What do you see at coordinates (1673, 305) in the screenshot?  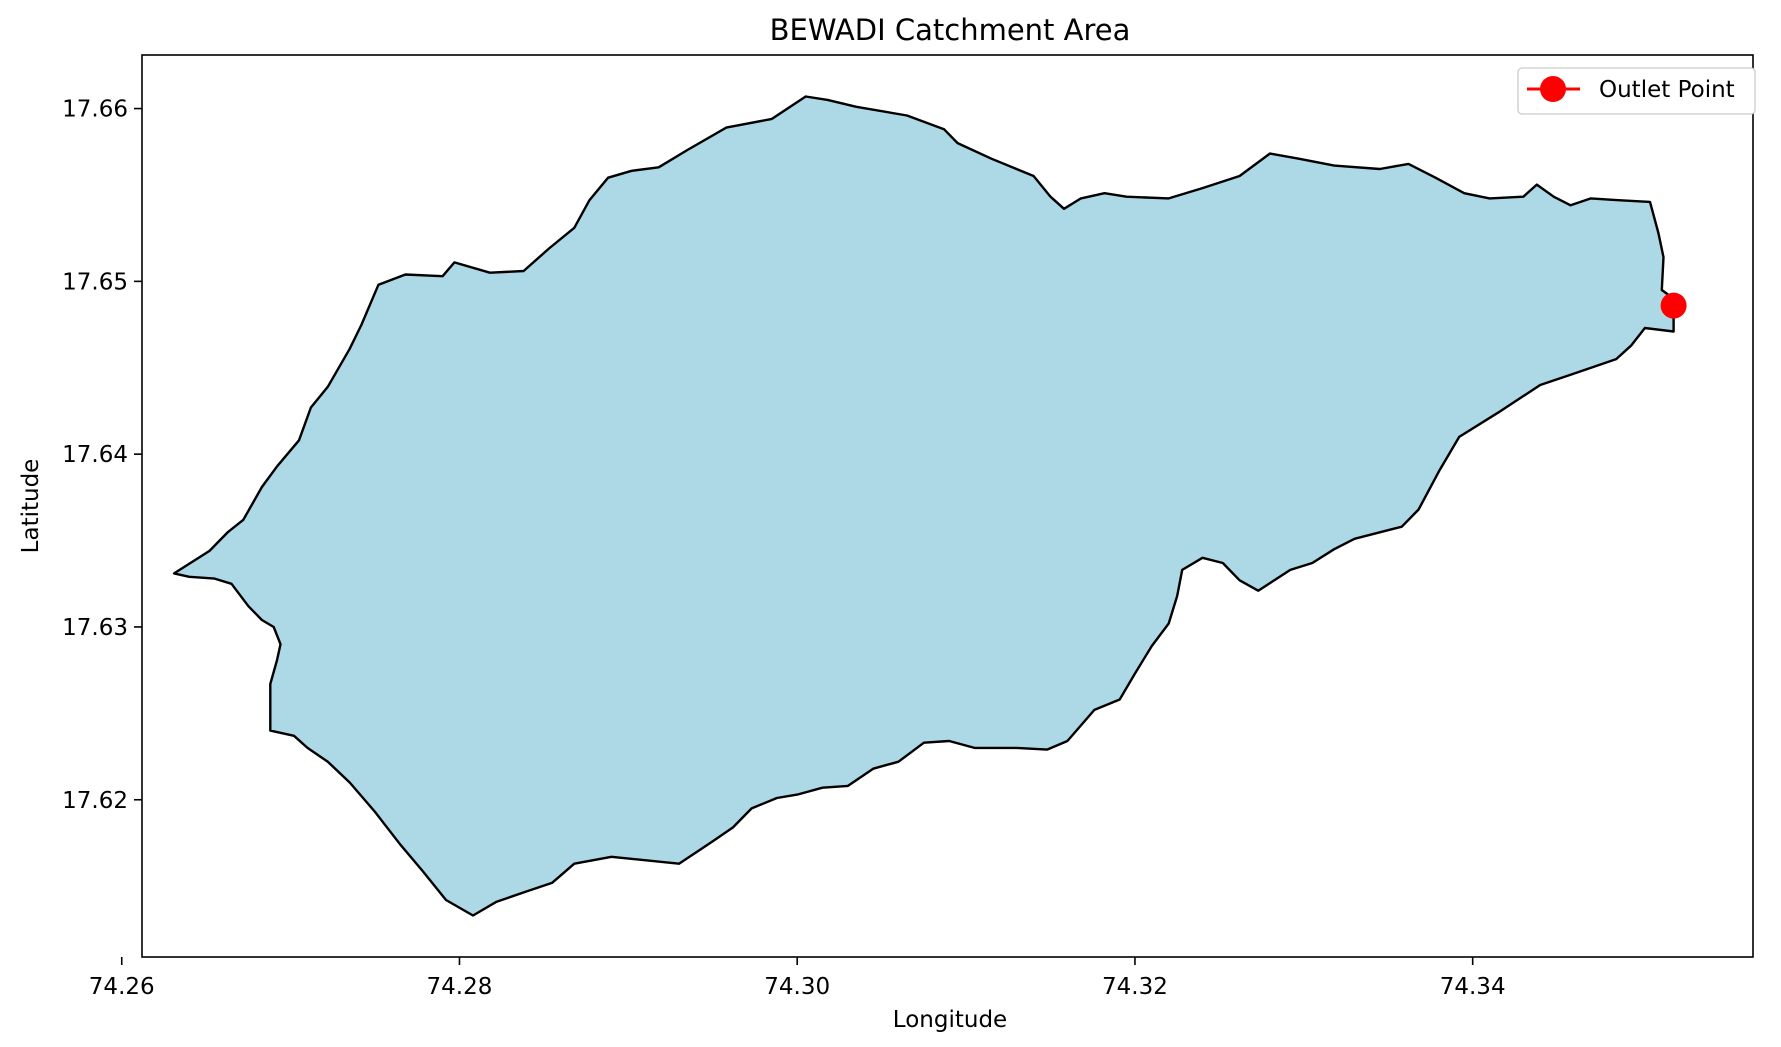 I see `outlet-point-marker` at bounding box center [1673, 305].